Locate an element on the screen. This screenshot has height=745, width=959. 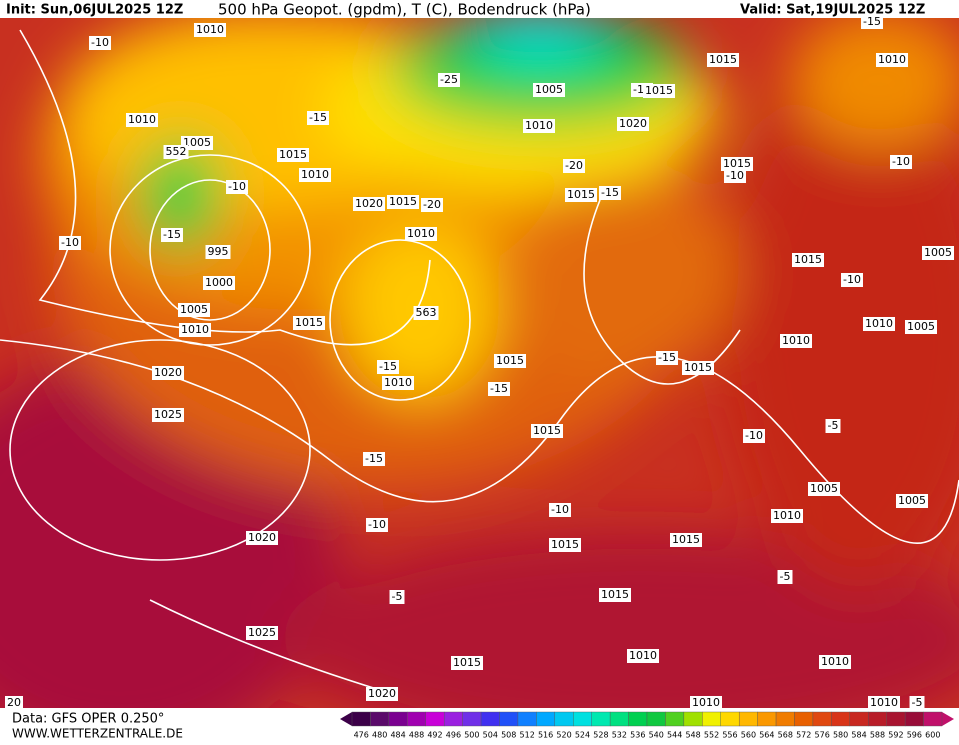
scale-label: 500 is located at coordinates (471, 735).